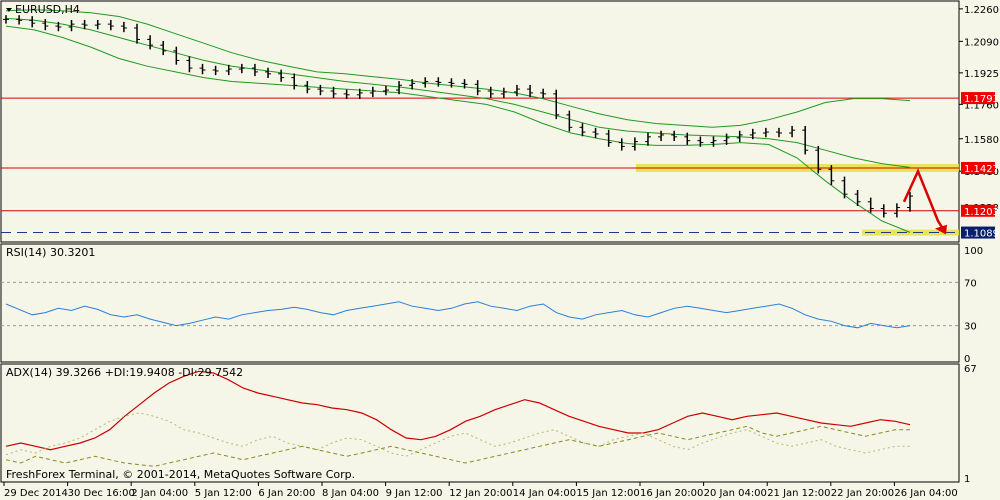  Describe the element at coordinates (159, 493) in the screenshot. I see `time-axis-label: 2 Jan 04:00` at that location.